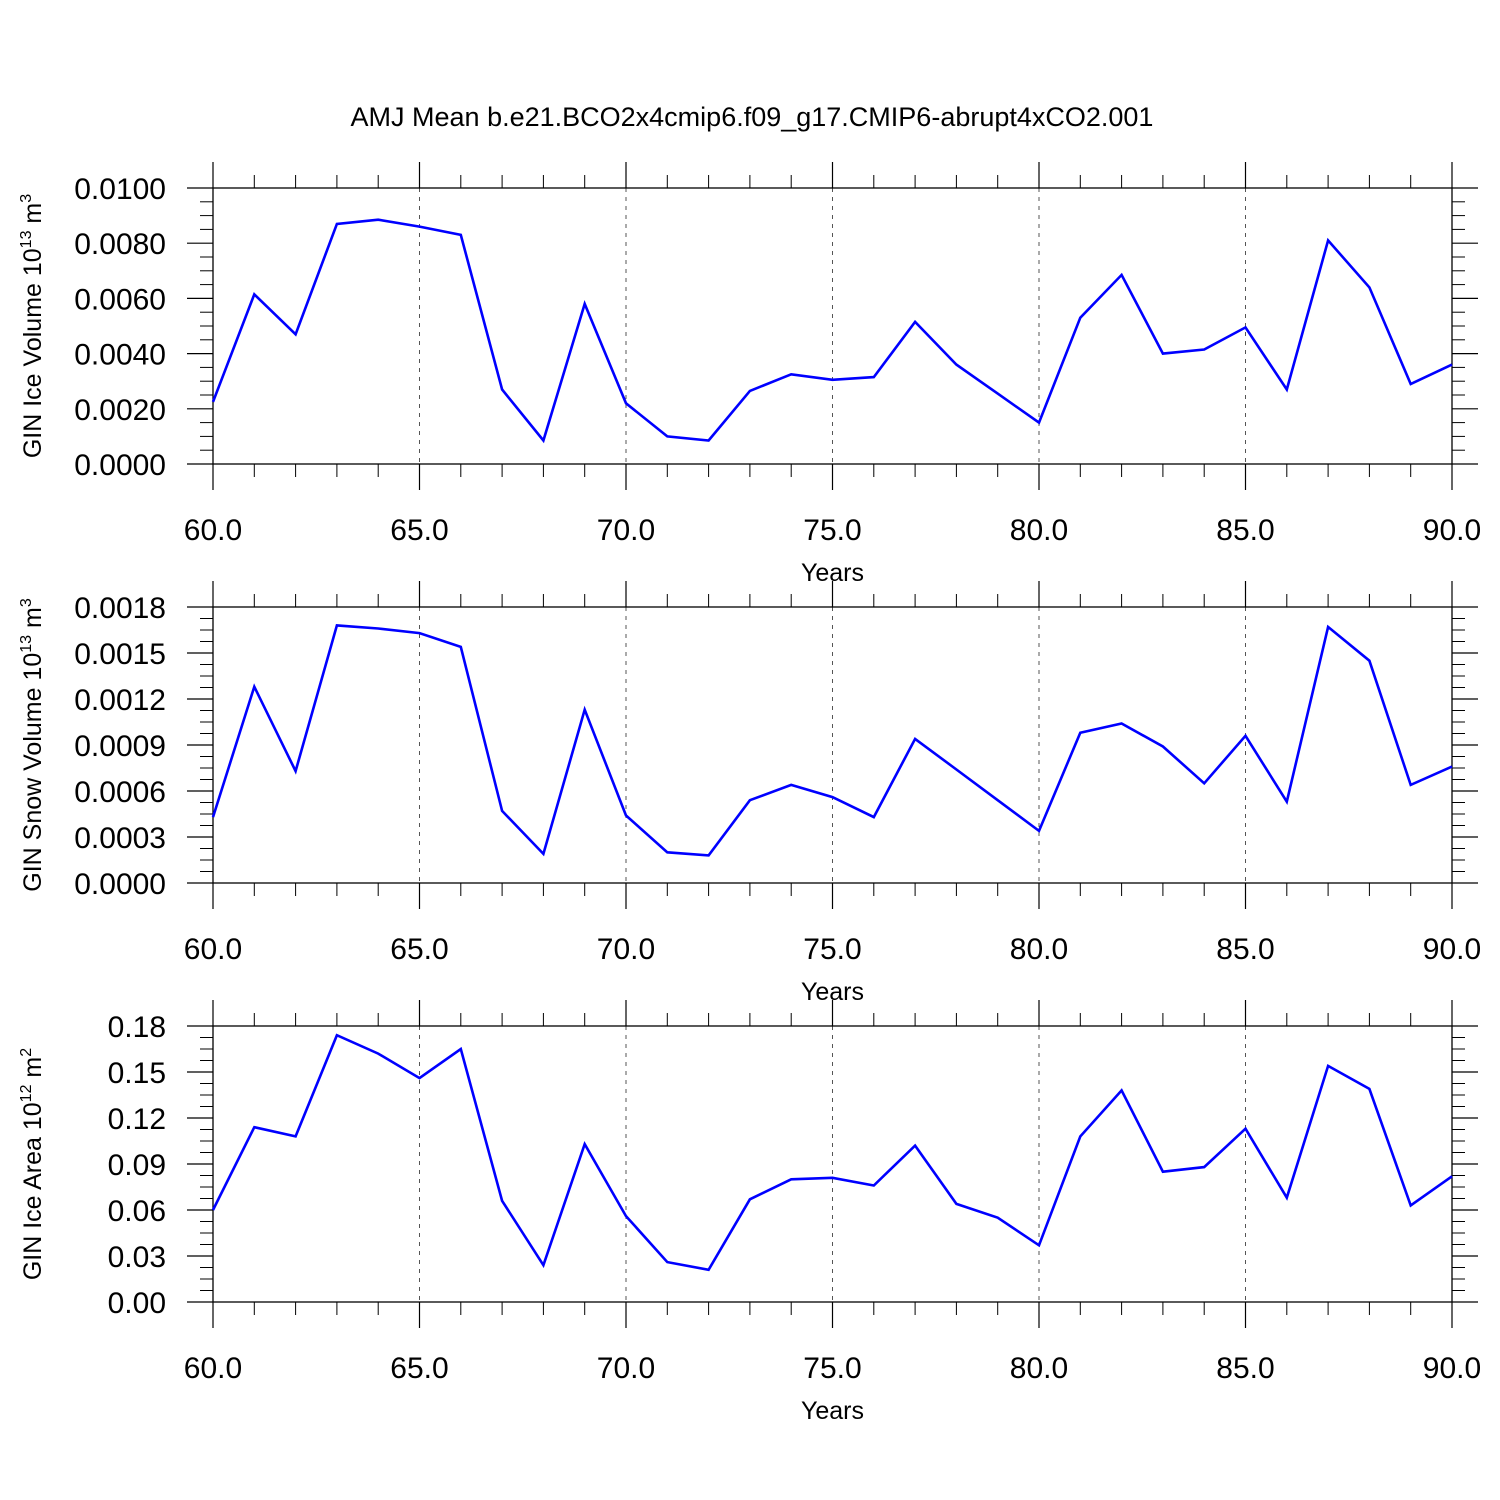 This screenshot has width=1500, height=1500. Describe the element at coordinates (33, 353) in the screenshot. I see `y-label-main: GIN Ice Volume 10` at that location.